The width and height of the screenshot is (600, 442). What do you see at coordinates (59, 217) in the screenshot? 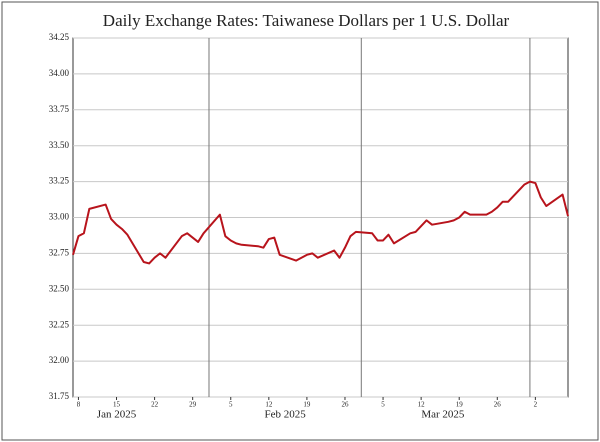
I see `y-tick-label: 33.00` at bounding box center [59, 217].